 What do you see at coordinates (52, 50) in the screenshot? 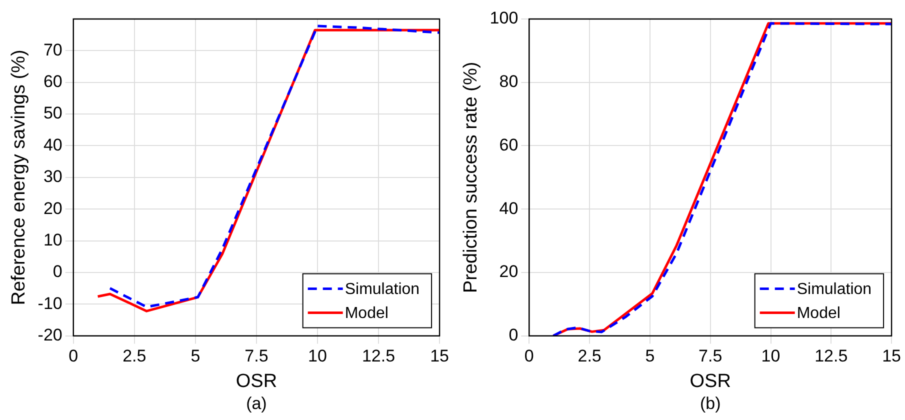
I see `y-tick-label: 70` at bounding box center [52, 50].